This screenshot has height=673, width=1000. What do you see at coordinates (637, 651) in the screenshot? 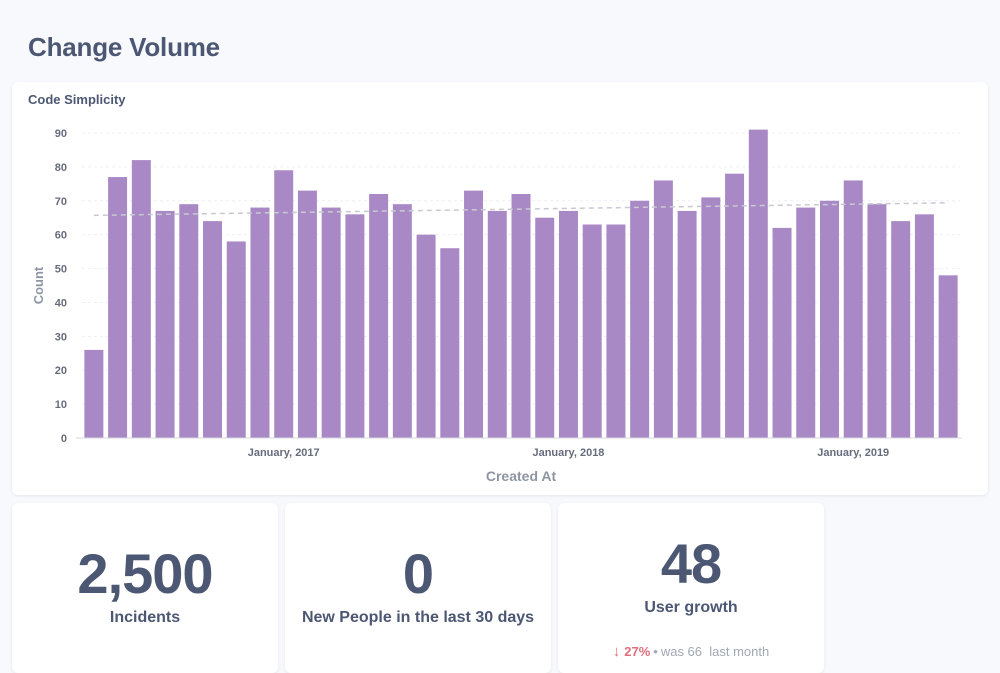
I see `growth-percent: 27%` at bounding box center [637, 651].